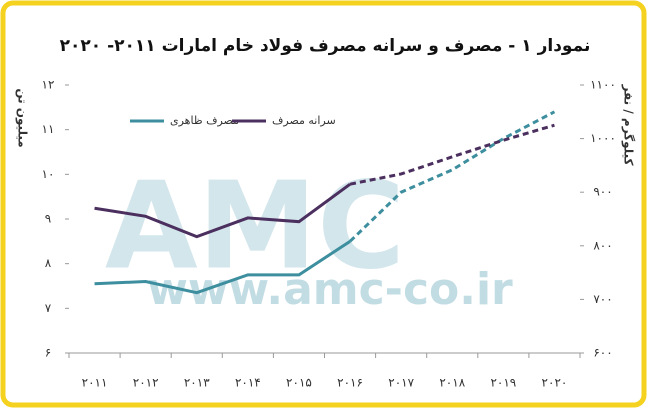  I want to click on x-tick-label: ۲۰۱۹, so click(503, 383).